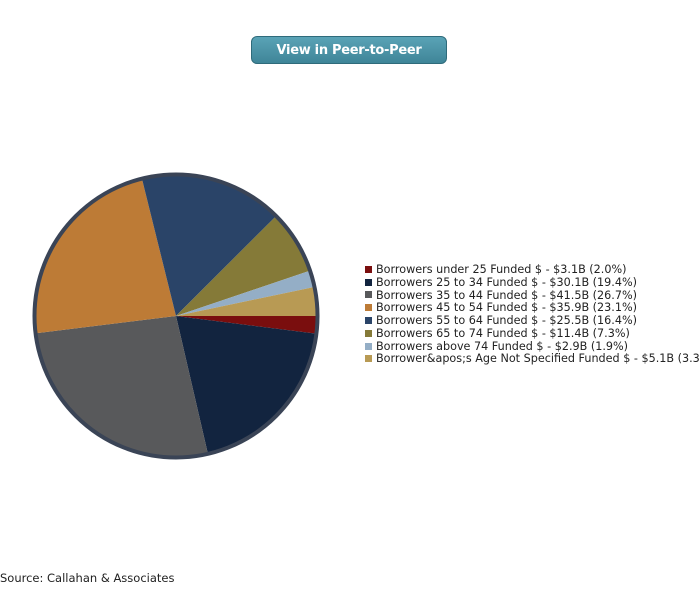  I want to click on view-in-peer-to-peer-button: View in Peer-to-Peer, so click(349, 50).